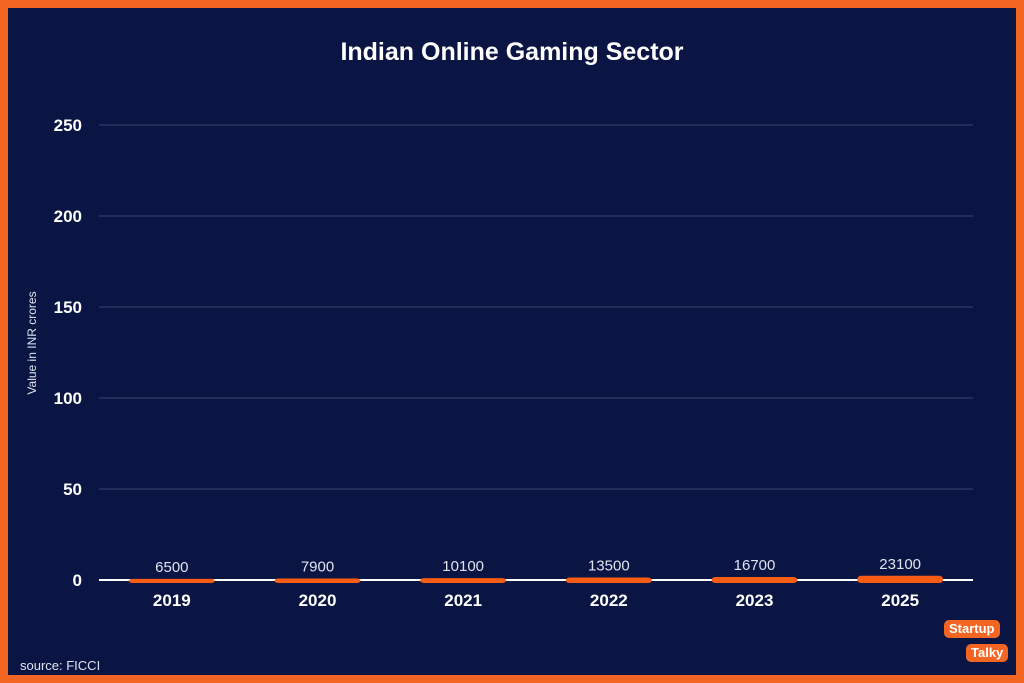  Describe the element at coordinates (755, 565) in the screenshot. I see `data-label: 16700` at that location.